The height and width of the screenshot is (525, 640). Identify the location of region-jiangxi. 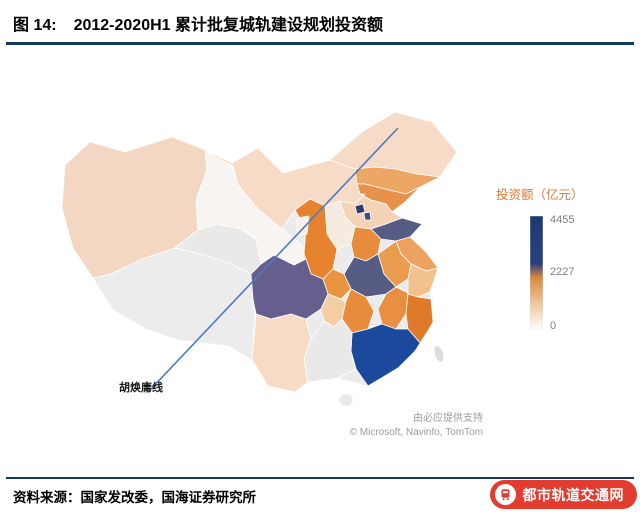
(393, 308).